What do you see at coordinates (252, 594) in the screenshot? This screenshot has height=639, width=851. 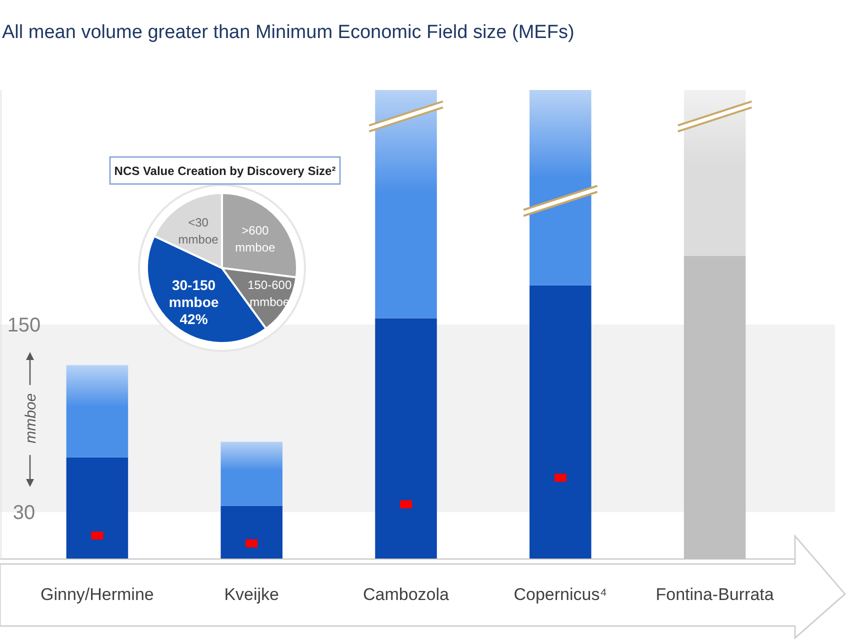 I see `x-tick-label: Kveijke` at bounding box center [252, 594].